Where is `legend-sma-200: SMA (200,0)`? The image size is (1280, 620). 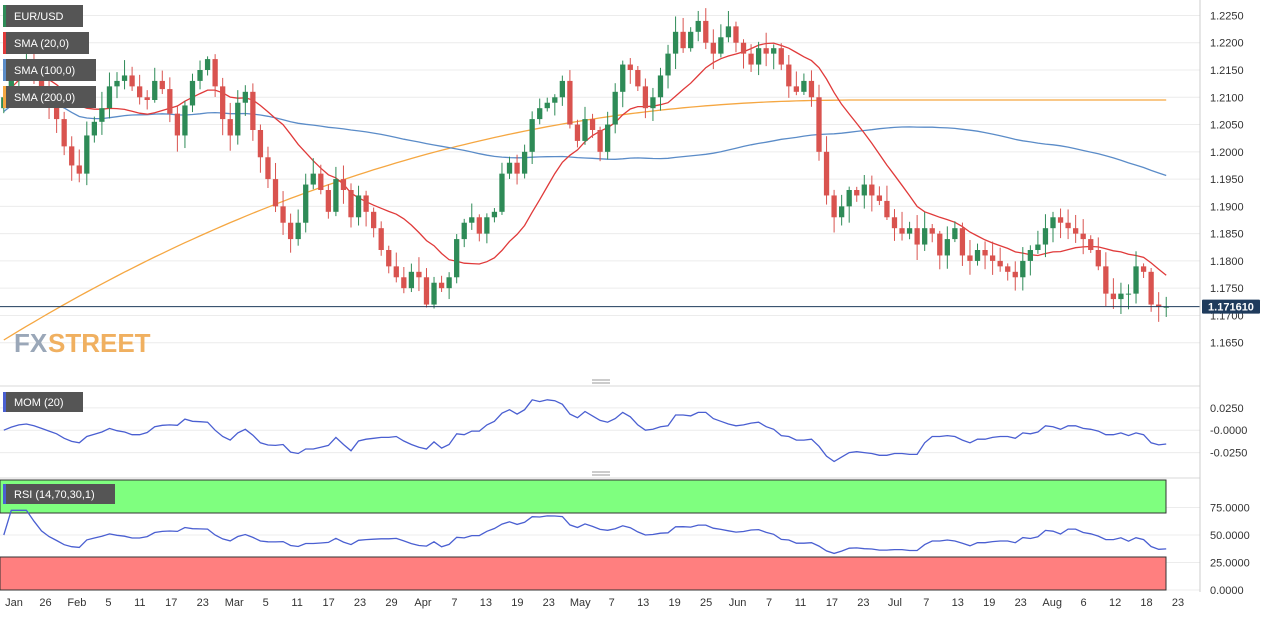 legend-sma-200: SMA (200,0) is located at coordinates (49, 97).